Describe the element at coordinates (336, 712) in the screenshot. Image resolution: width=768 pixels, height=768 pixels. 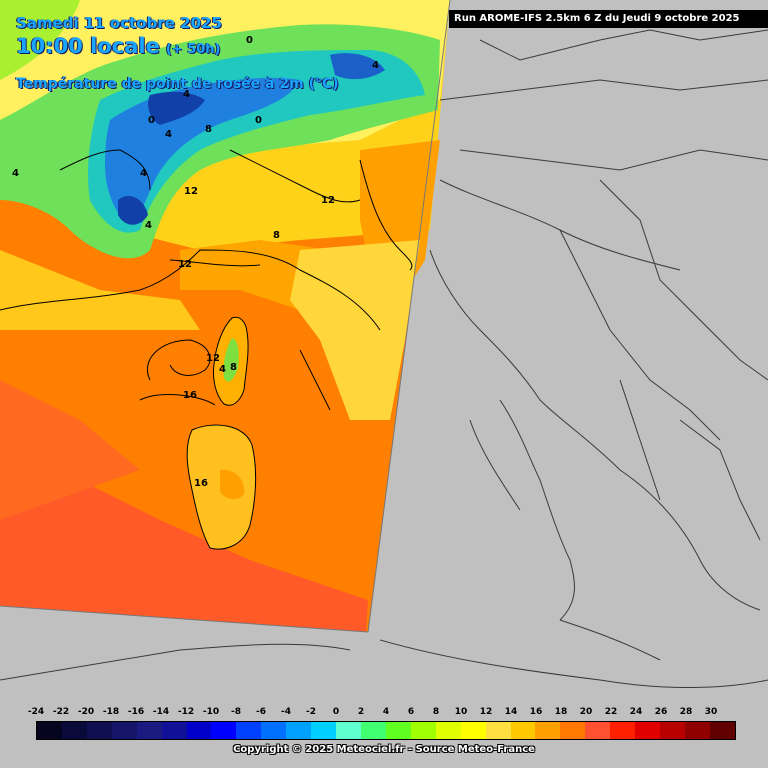
I see `scale-tick-label: 0` at that location.